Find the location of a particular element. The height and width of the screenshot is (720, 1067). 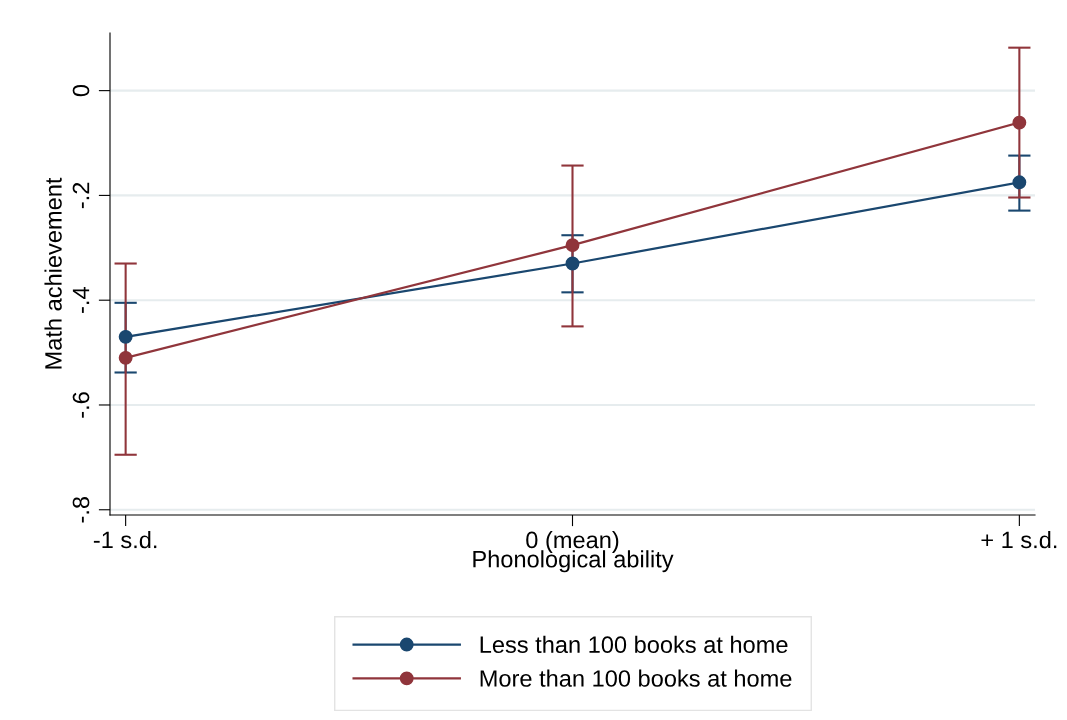

y-tick-label: -.6 is located at coordinates (81, 405).